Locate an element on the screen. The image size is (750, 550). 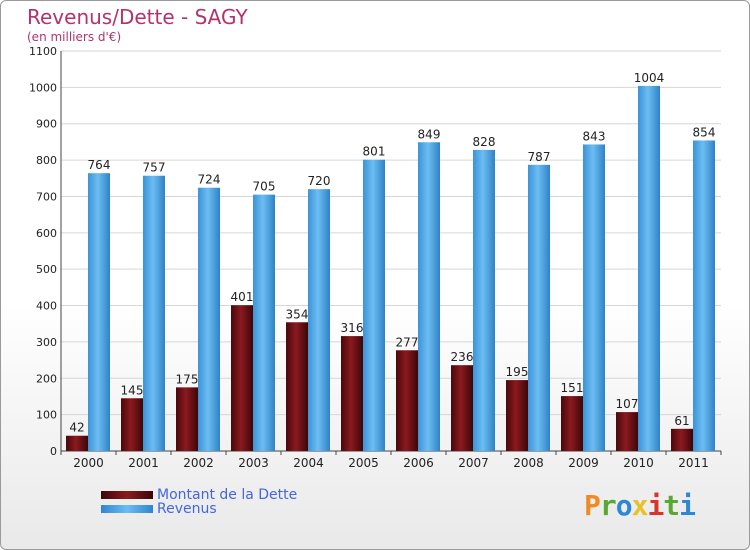
data-label: 42 is located at coordinates (76, 428).